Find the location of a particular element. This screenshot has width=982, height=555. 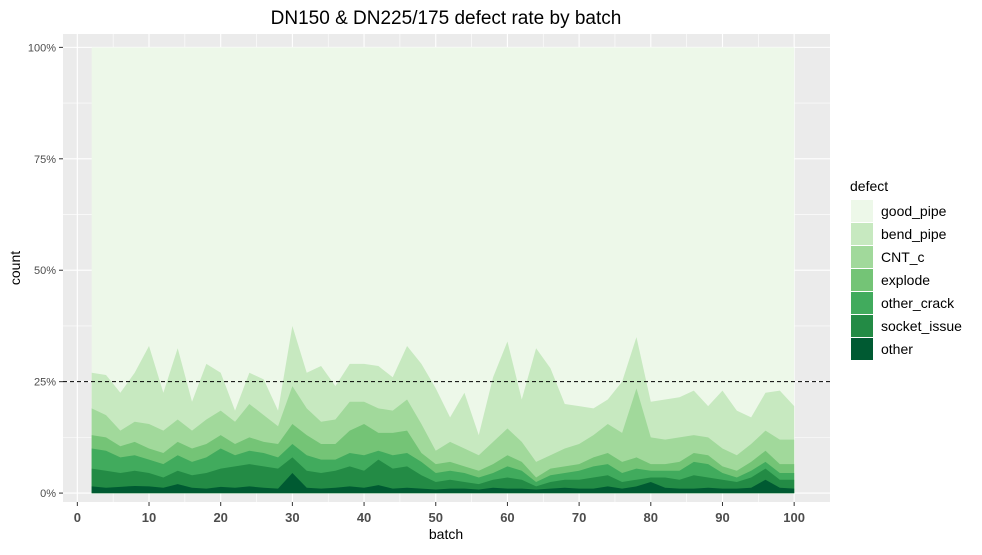

x-tick-label: 90 is located at coordinates (722, 517).